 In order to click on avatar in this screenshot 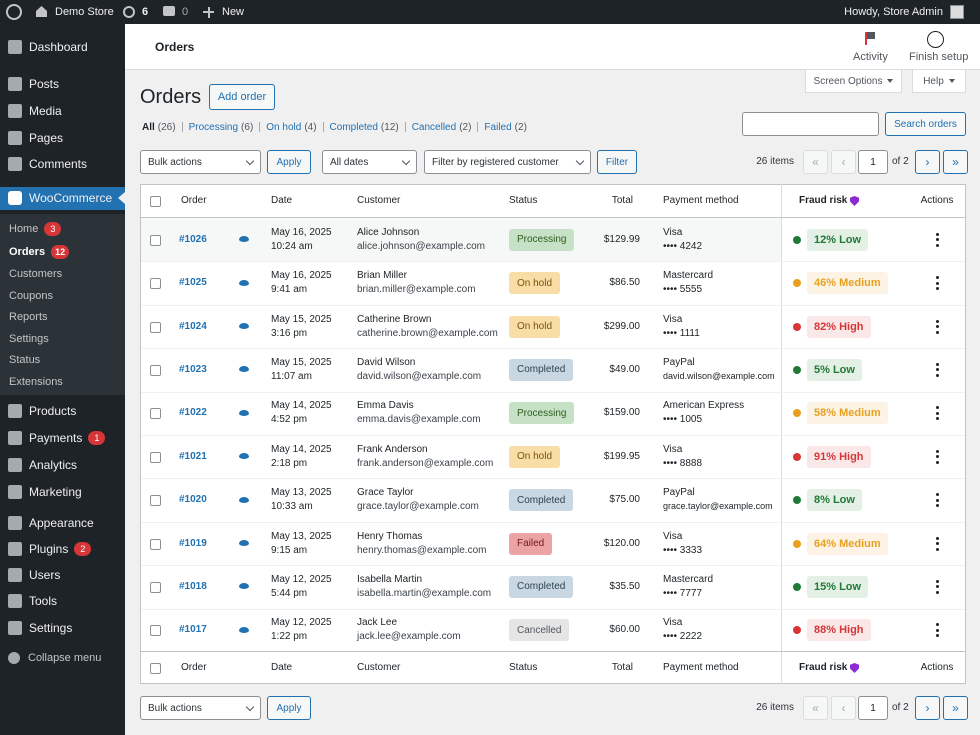, I will do `click(957, 12)`.